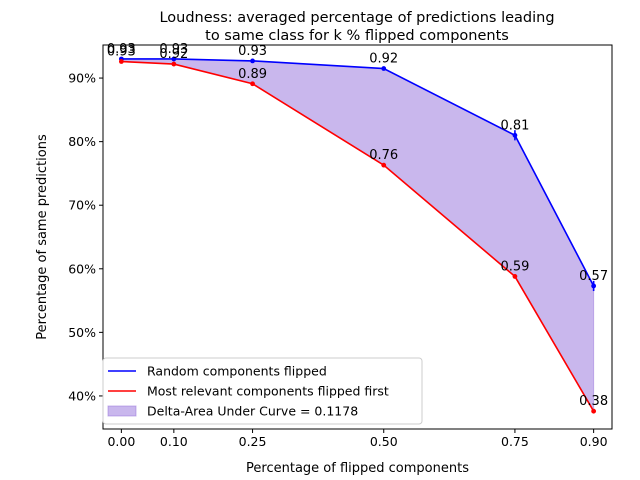 This screenshot has width=640, height=480. What do you see at coordinates (252, 74) in the screenshot?
I see `data-label: 0.89` at bounding box center [252, 74].